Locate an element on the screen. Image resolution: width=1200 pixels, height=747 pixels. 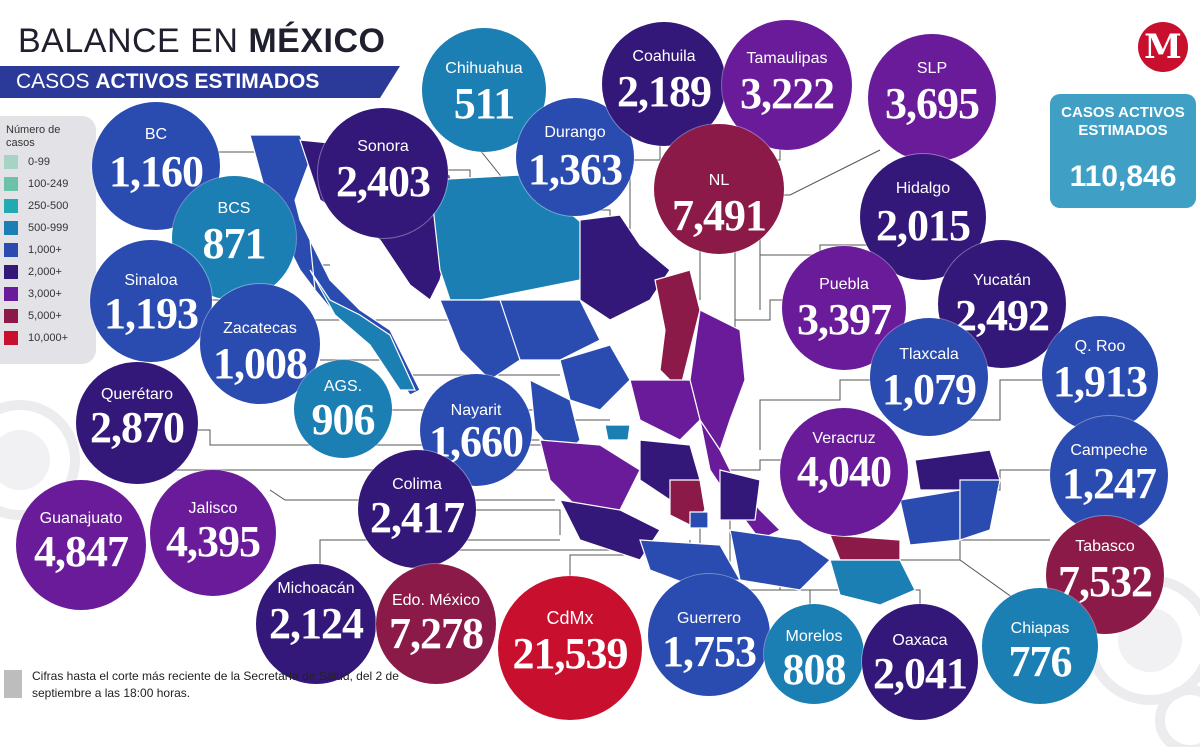
state-name: Nayarit is located at coordinates (476, 410).